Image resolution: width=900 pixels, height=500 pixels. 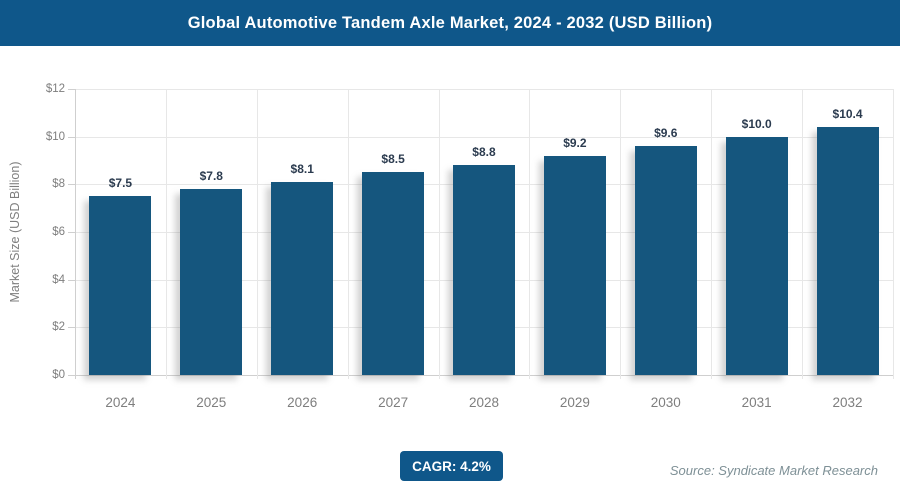 I want to click on bar-value-label: $8.5, so click(x=393, y=159).